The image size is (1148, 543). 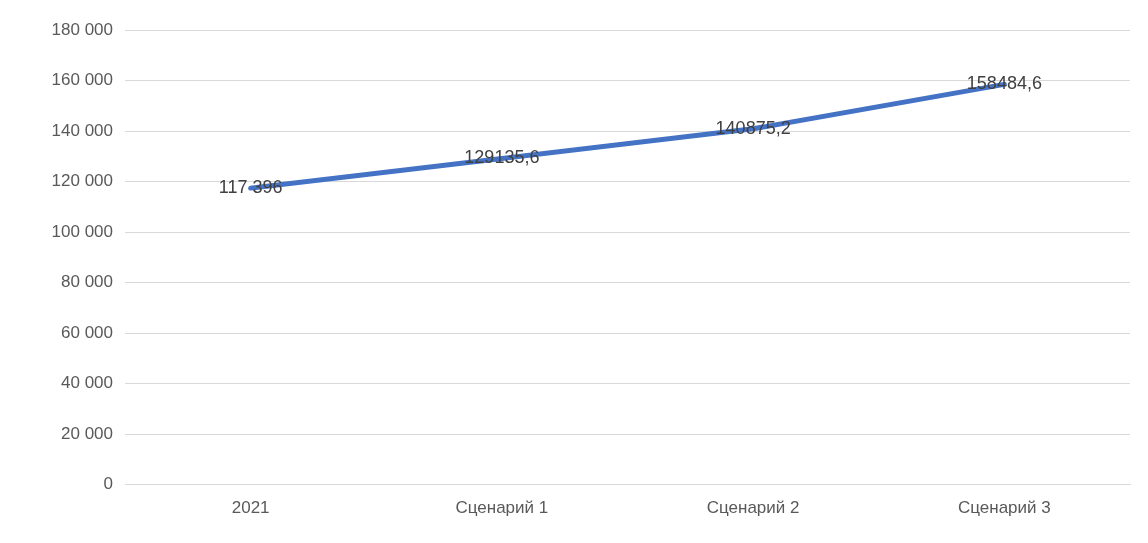 What do you see at coordinates (250, 508) in the screenshot?
I see `x-tick-label: 2021` at bounding box center [250, 508].